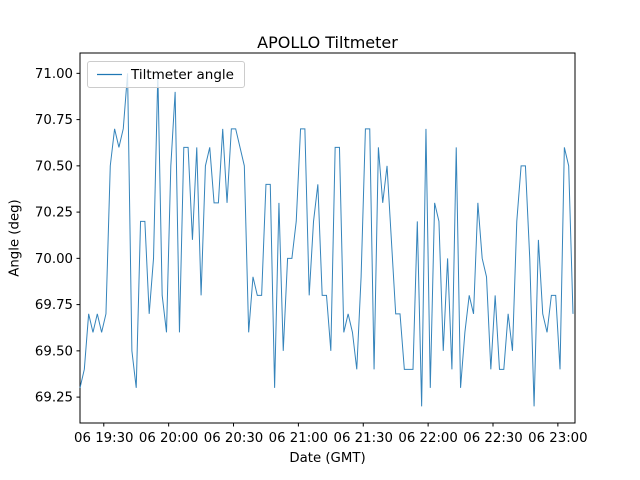 This screenshot has width=640, height=480. Describe the element at coordinates (54, 351) in the screenshot. I see `y-tick-label: 69.50` at that location.